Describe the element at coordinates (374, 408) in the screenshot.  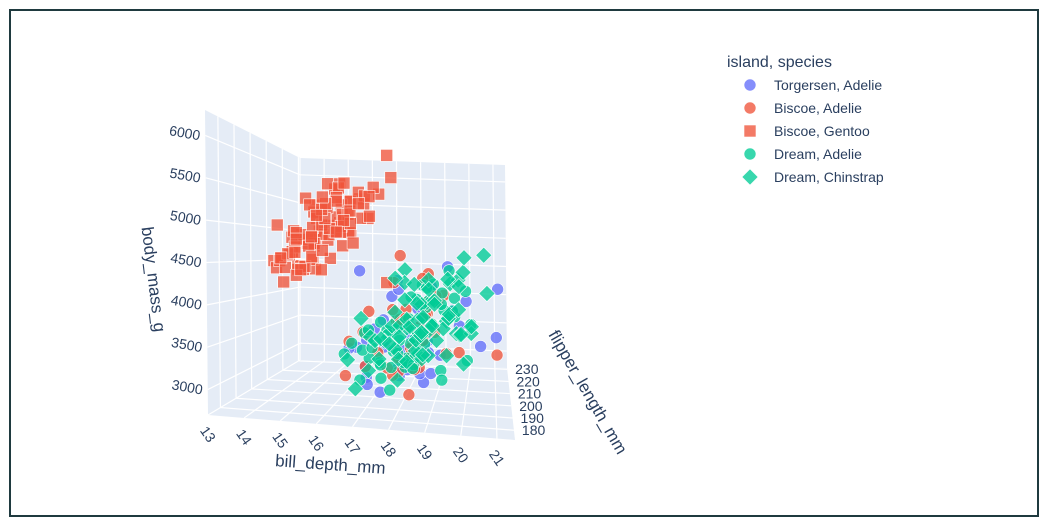
I see `y-grid-line` at that location.